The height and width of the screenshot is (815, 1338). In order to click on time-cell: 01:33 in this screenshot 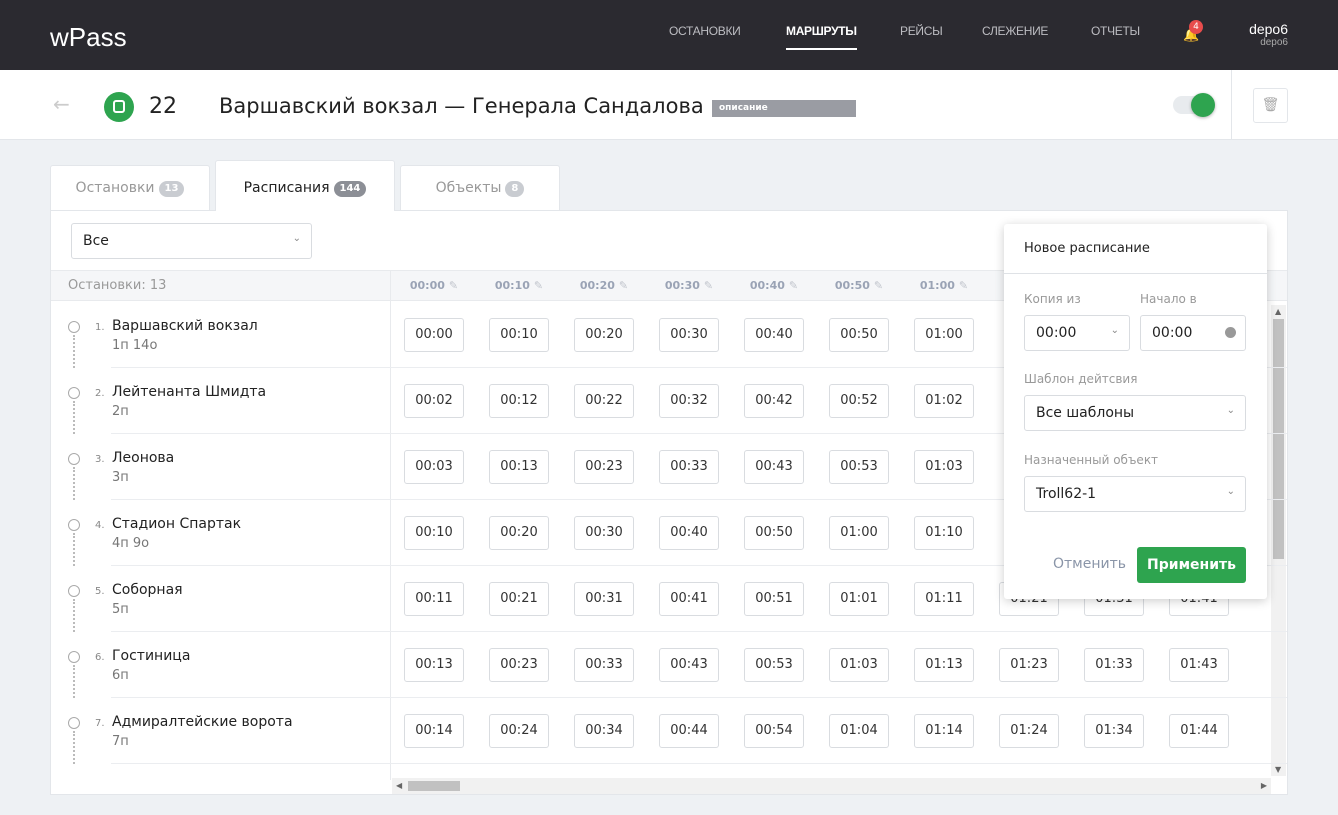, I will do `click(1114, 665)`.